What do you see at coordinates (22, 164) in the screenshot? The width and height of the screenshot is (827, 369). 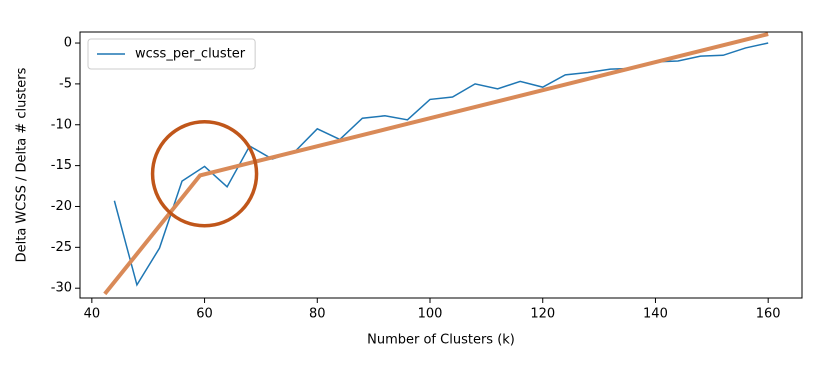 I see `y-axis-label: Delta WCSS / Delta # clusters` at bounding box center [22, 164].